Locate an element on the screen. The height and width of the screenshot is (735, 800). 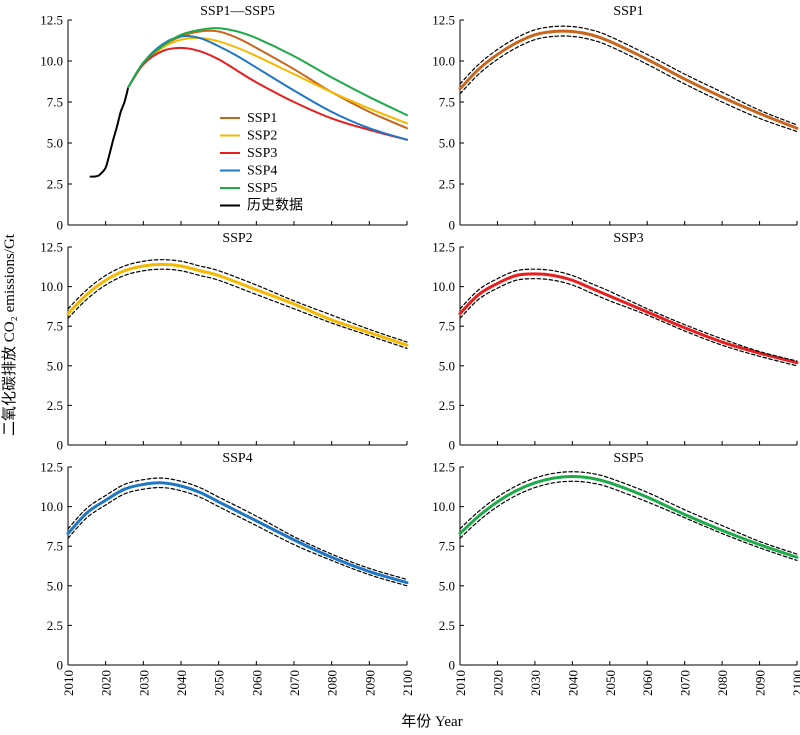
panel-title: SSP1 is located at coordinates (628, 11).